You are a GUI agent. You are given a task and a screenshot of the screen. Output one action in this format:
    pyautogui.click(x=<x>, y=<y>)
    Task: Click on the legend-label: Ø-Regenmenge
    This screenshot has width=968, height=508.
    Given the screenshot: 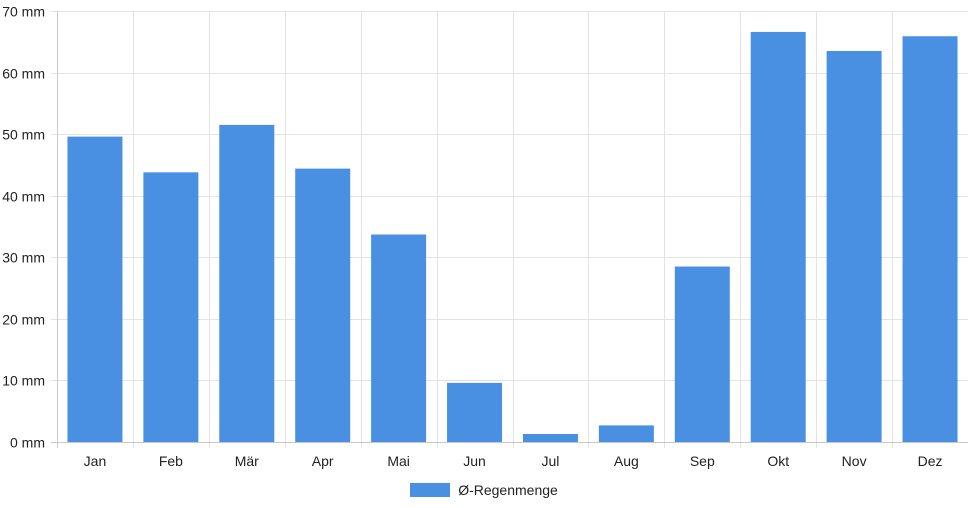 What is the action you would take?
    pyautogui.click(x=508, y=490)
    